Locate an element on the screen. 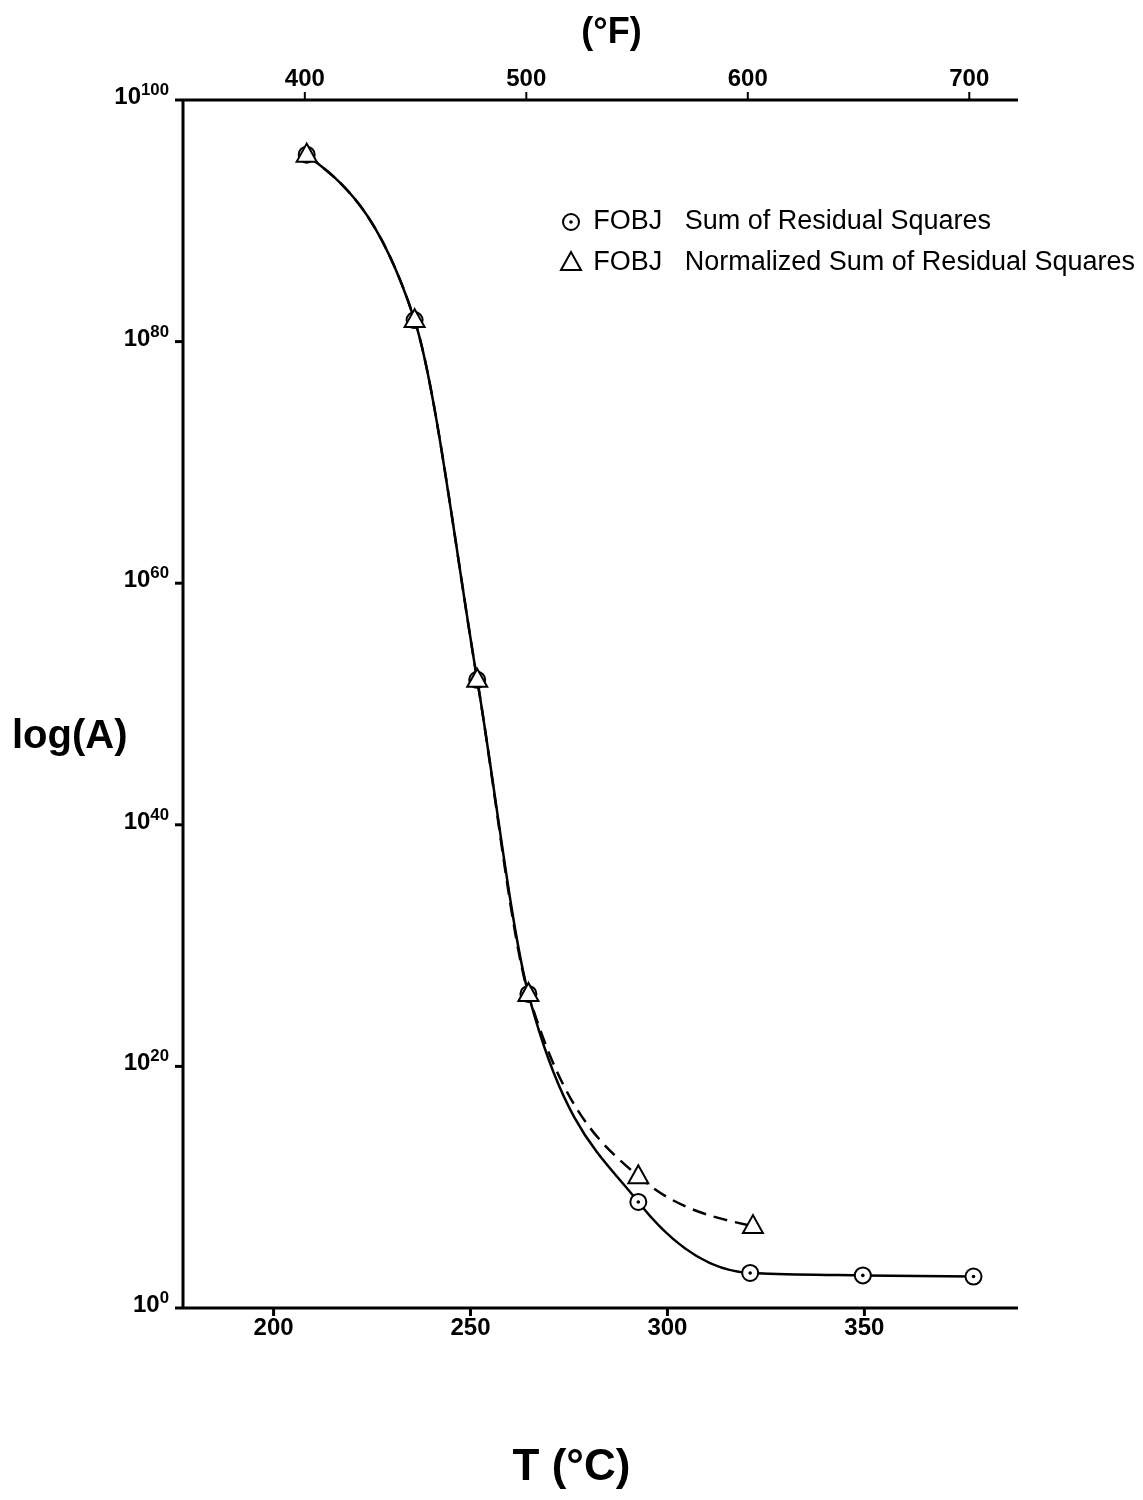 The height and width of the screenshot is (1500, 1143). x-tick-label: 200 is located at coordinates (273, 1327).